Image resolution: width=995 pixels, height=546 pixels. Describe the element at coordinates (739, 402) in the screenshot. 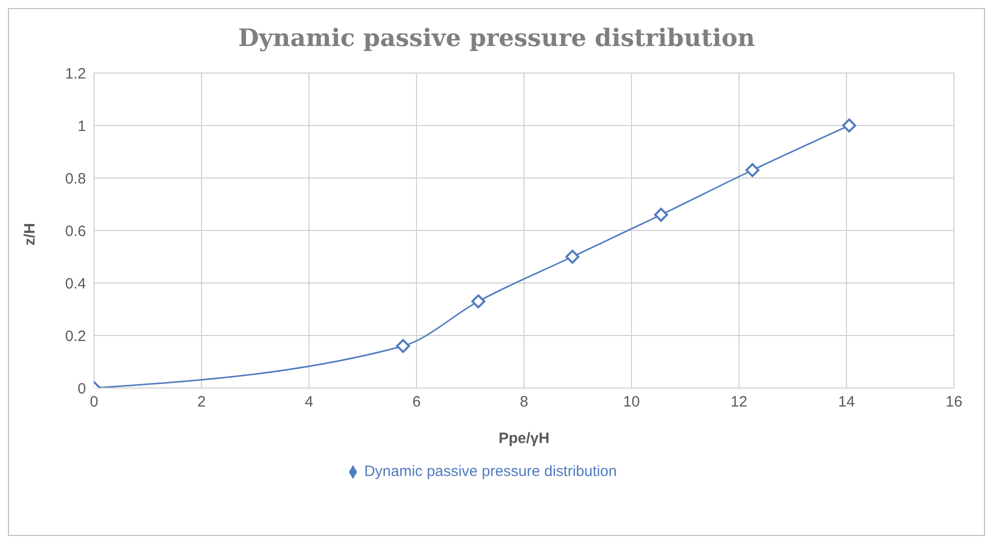

I see `x-tick-label: 12` at that location.